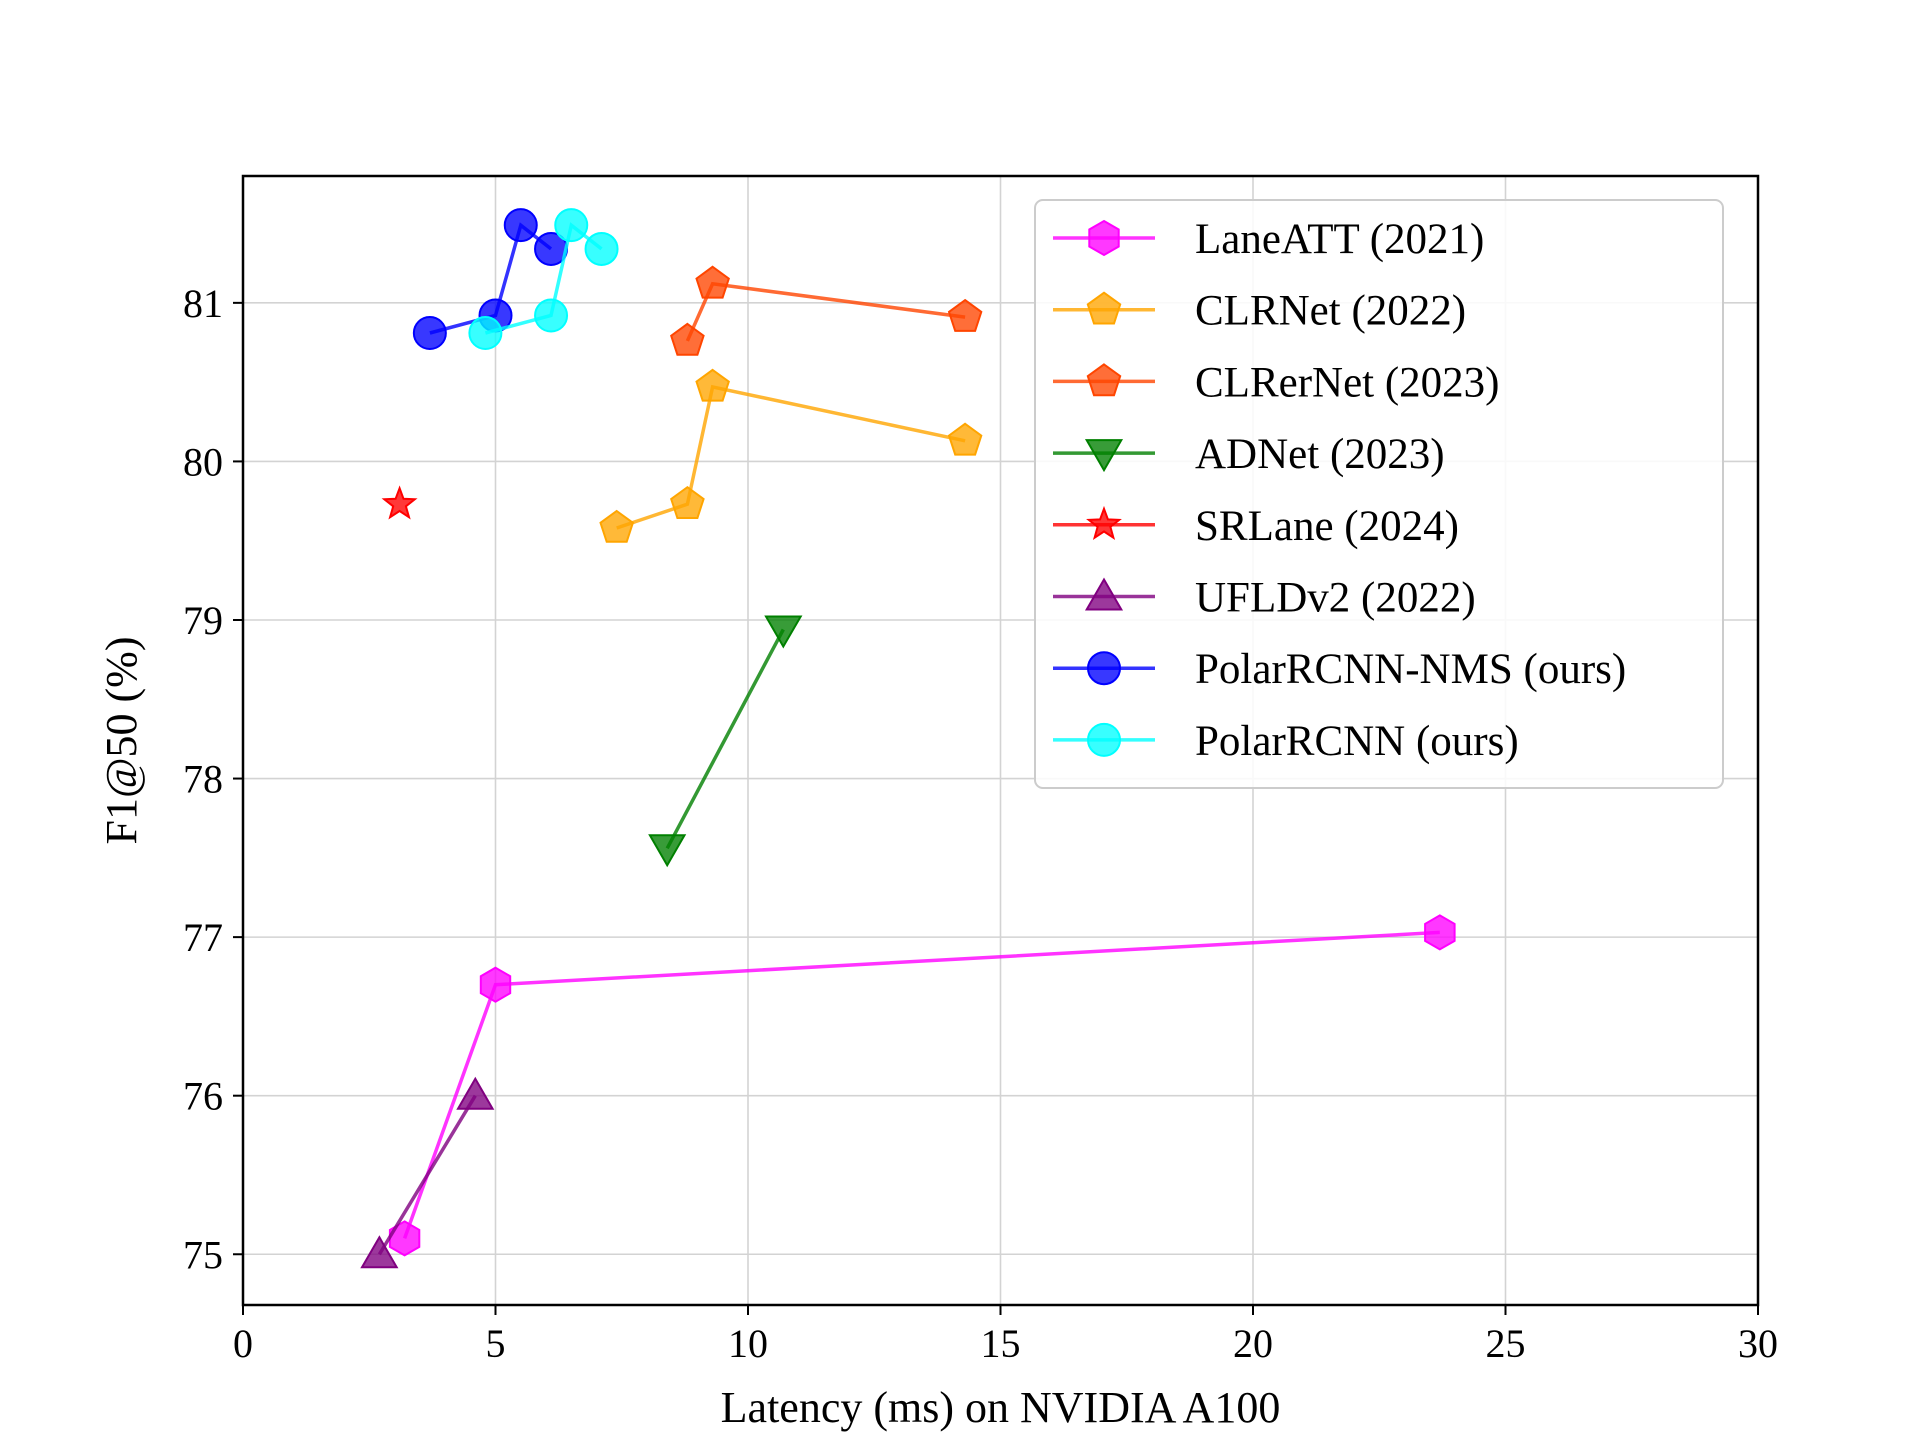  I want to click on y-tick-label: 75, so click(203, 1254).